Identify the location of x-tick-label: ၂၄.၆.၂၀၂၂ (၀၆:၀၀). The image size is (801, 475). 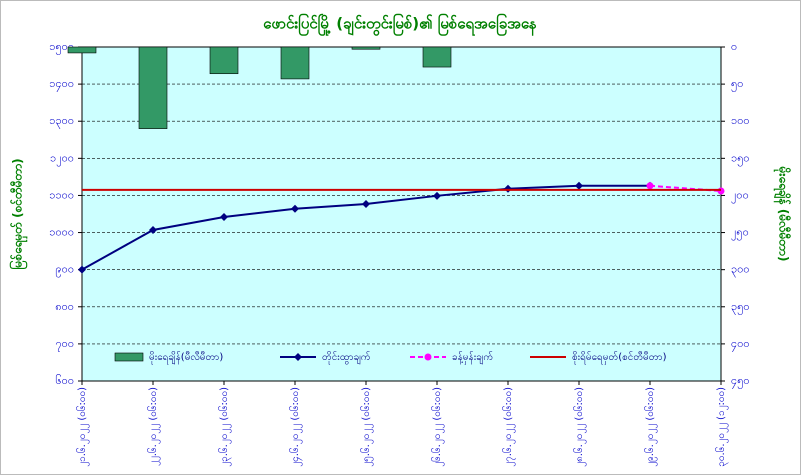
(295, 427).